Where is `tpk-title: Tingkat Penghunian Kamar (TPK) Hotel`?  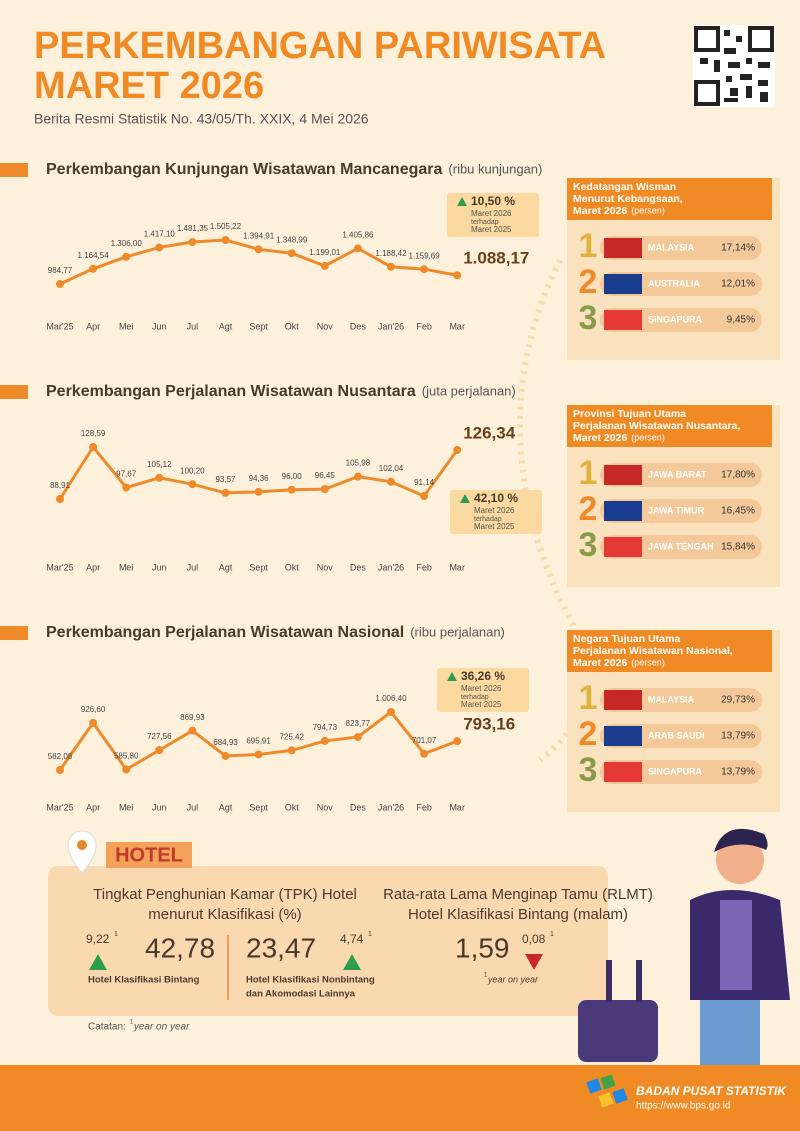
tpk-title: Tingkat Penghunian Kamar (TPK) Hotel is located at coordinates (225, 894).